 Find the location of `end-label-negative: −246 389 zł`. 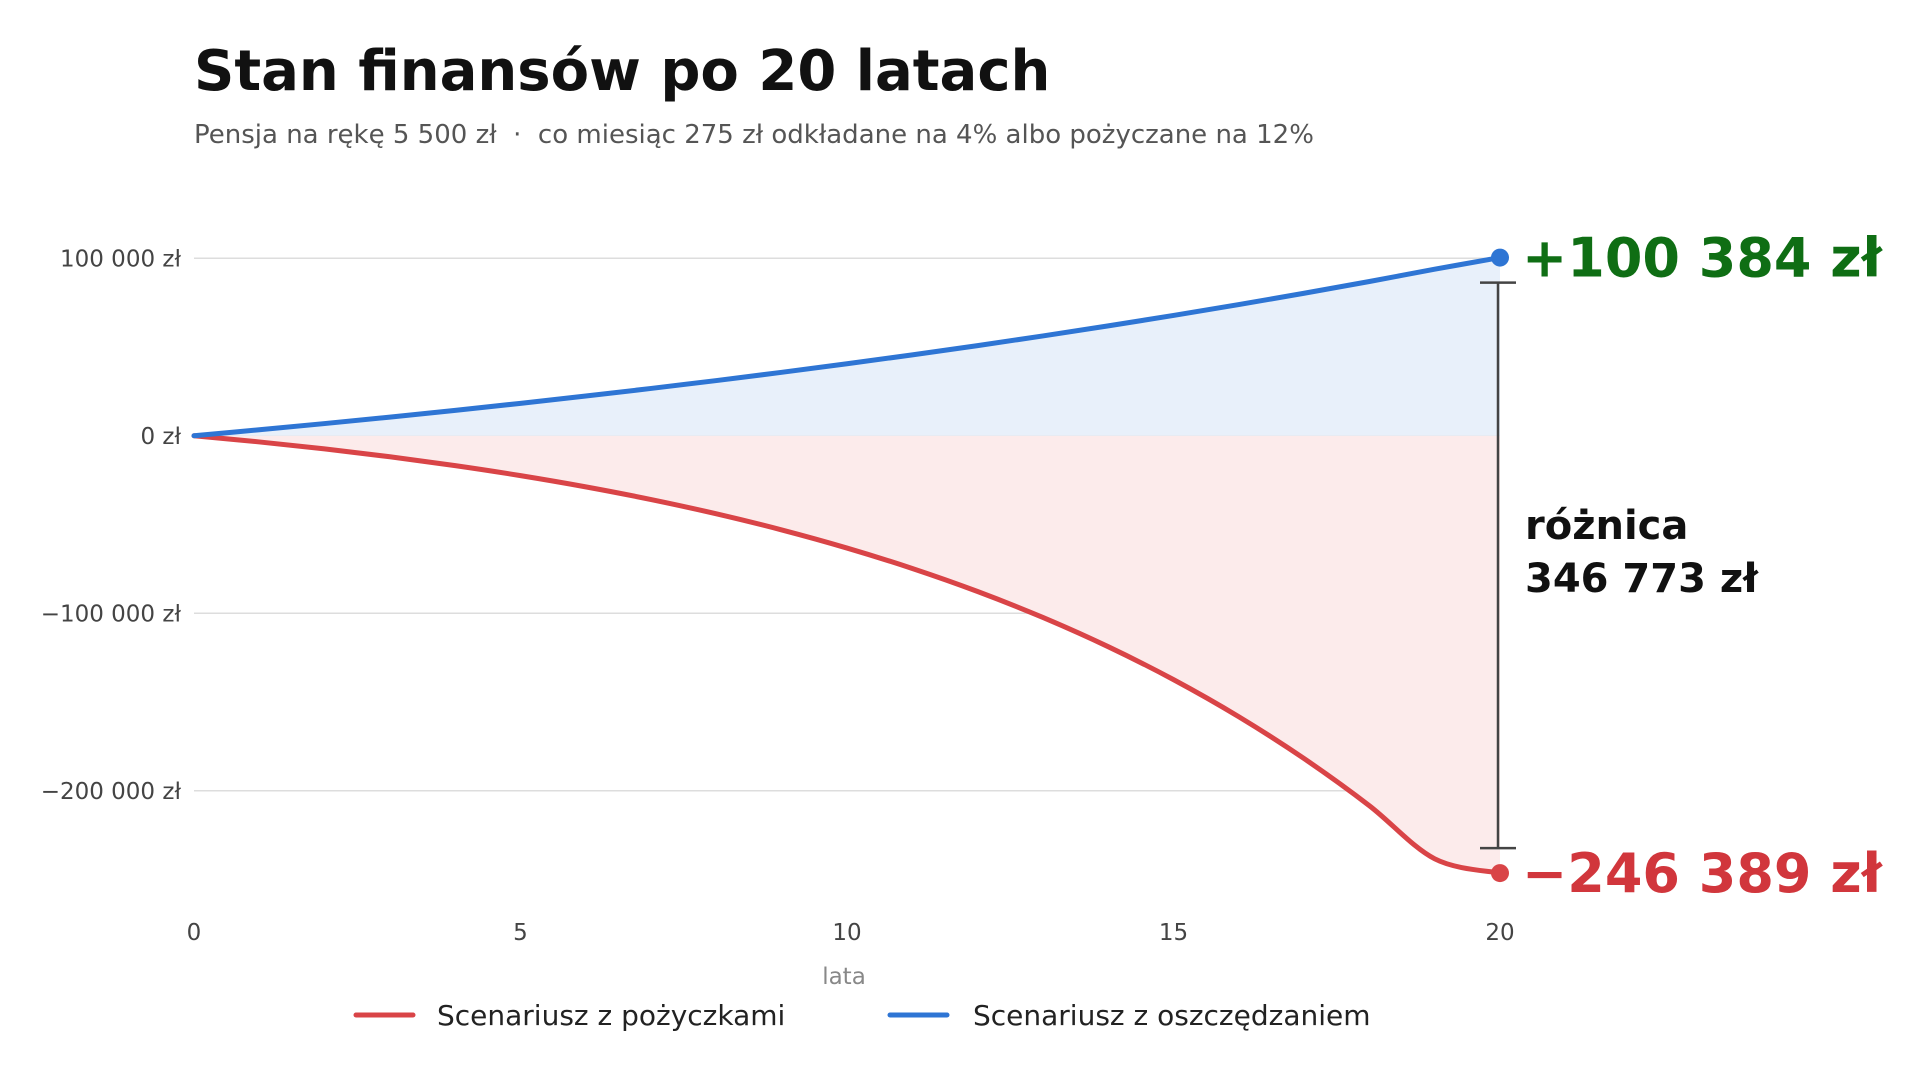

end-label-negative: −246 389 zł is located at coordinates (1703, 873).